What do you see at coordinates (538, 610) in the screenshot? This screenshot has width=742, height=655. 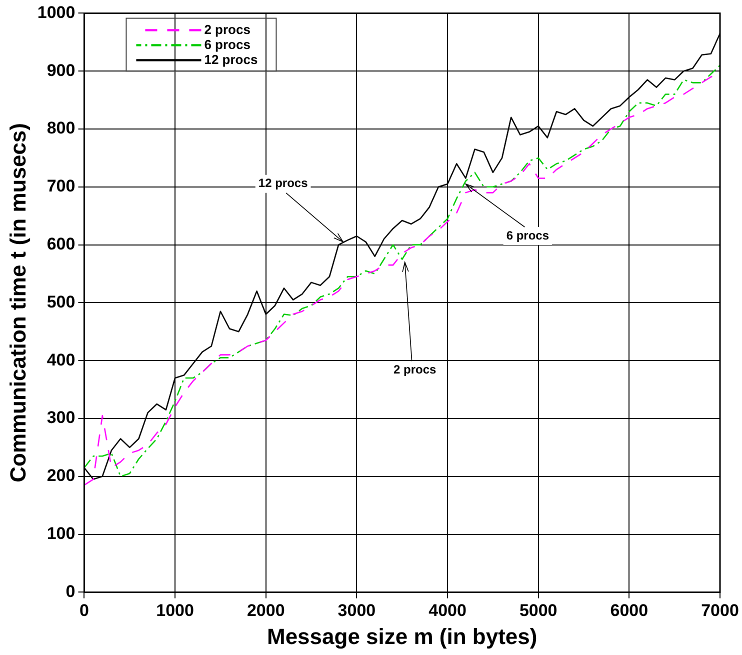 I see `x-tick-label: 5000` at bounding box center [538, 610].